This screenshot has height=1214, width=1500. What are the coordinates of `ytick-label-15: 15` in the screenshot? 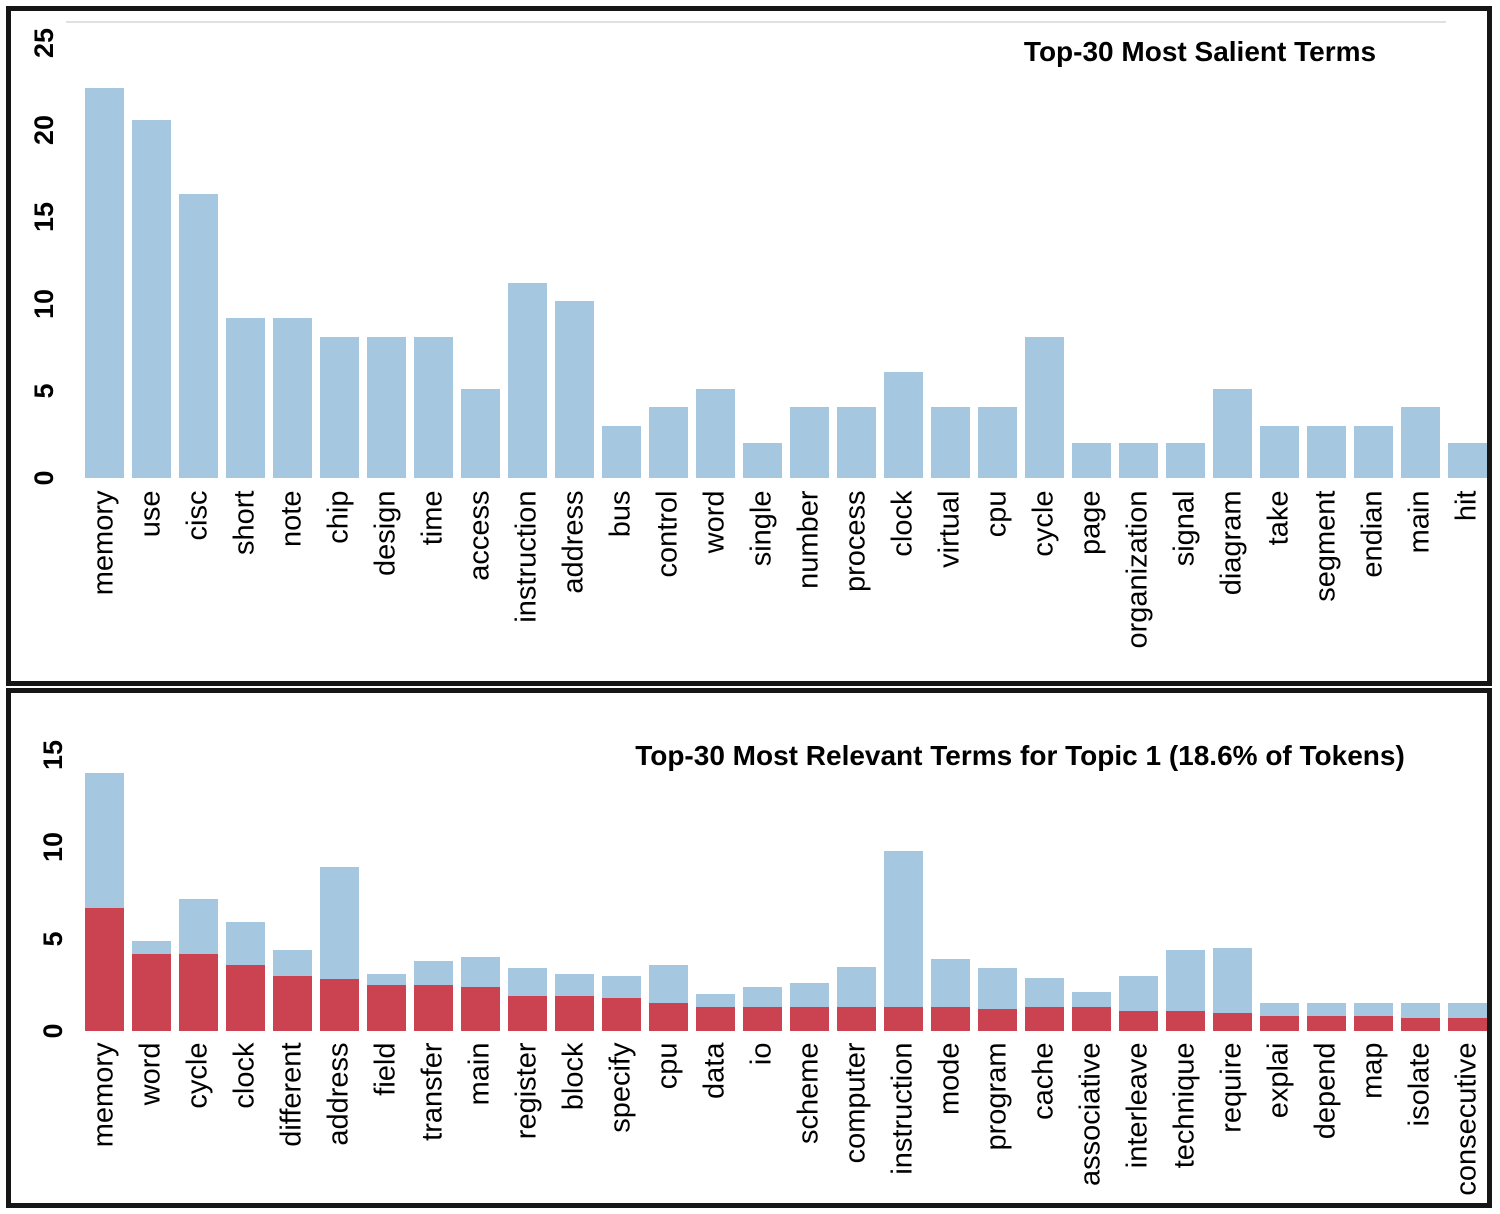 It's located at (52, 755).